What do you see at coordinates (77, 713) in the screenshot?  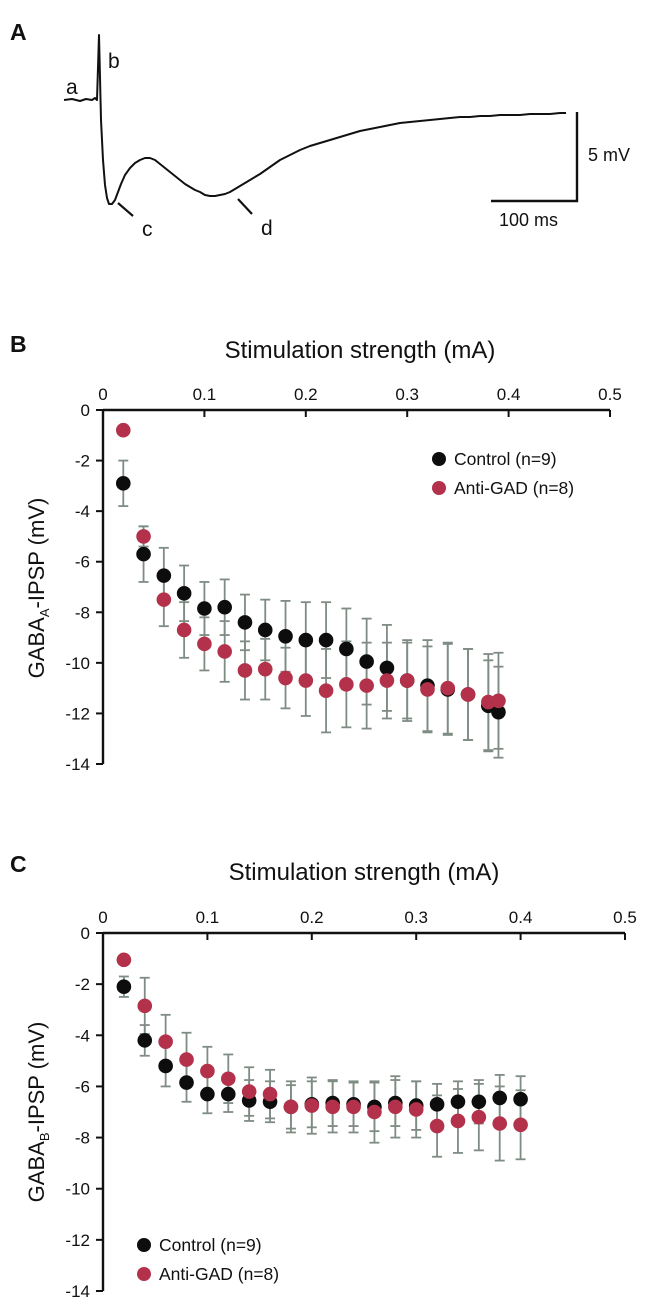 I see `panel-b-y-tick-label: -12` at bounding box center [77, 713].